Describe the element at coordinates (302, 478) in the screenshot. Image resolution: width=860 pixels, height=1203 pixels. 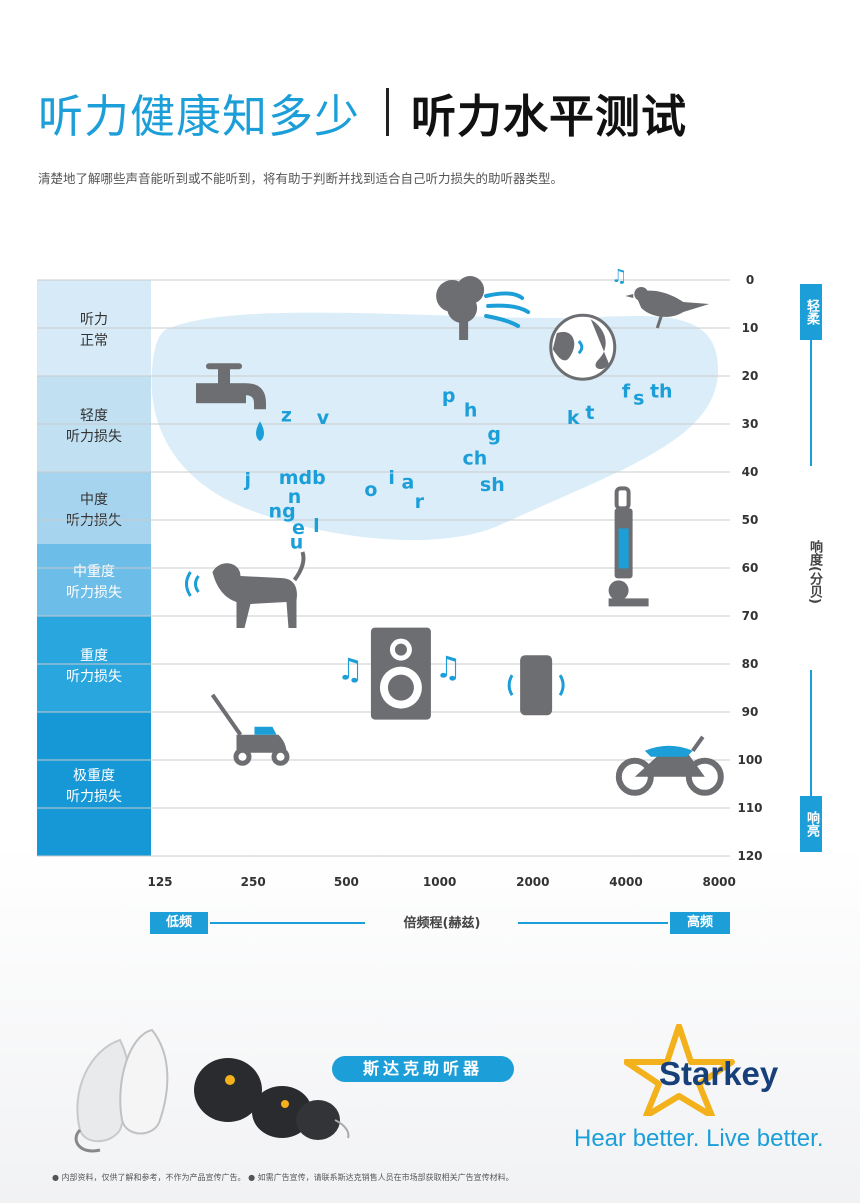
I see `speech-sound: mdb` at that location.